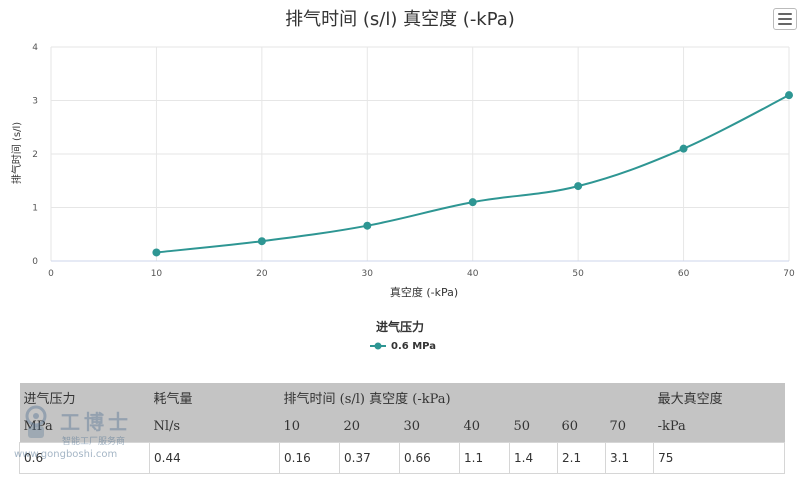  I want to click on x-tick-label: 0, so click(51, 274).